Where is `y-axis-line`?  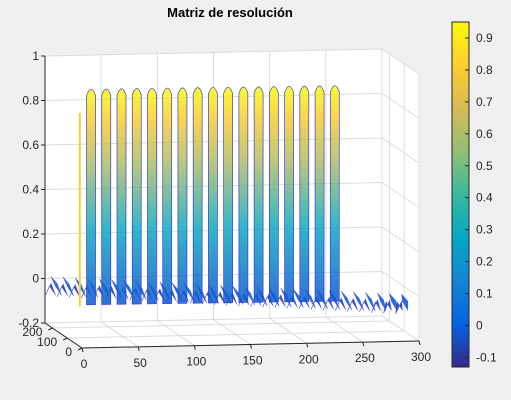 y-axis-line is located at coordinates (63, 335).